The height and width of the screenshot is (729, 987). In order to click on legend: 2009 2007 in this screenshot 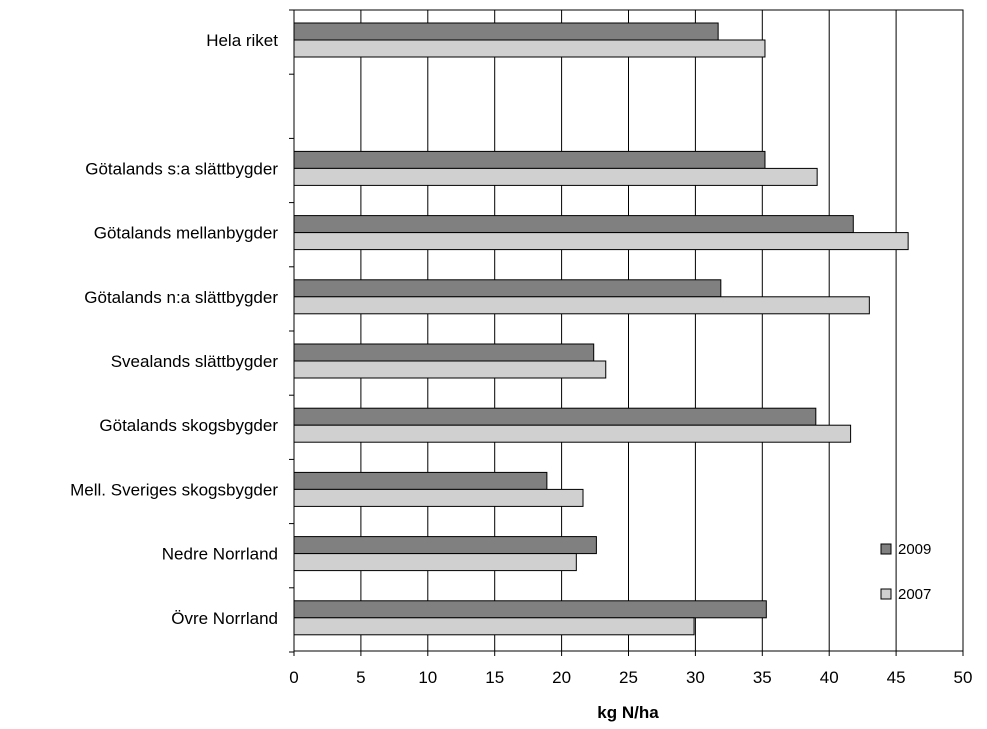, I will do `click(905, 572)`.